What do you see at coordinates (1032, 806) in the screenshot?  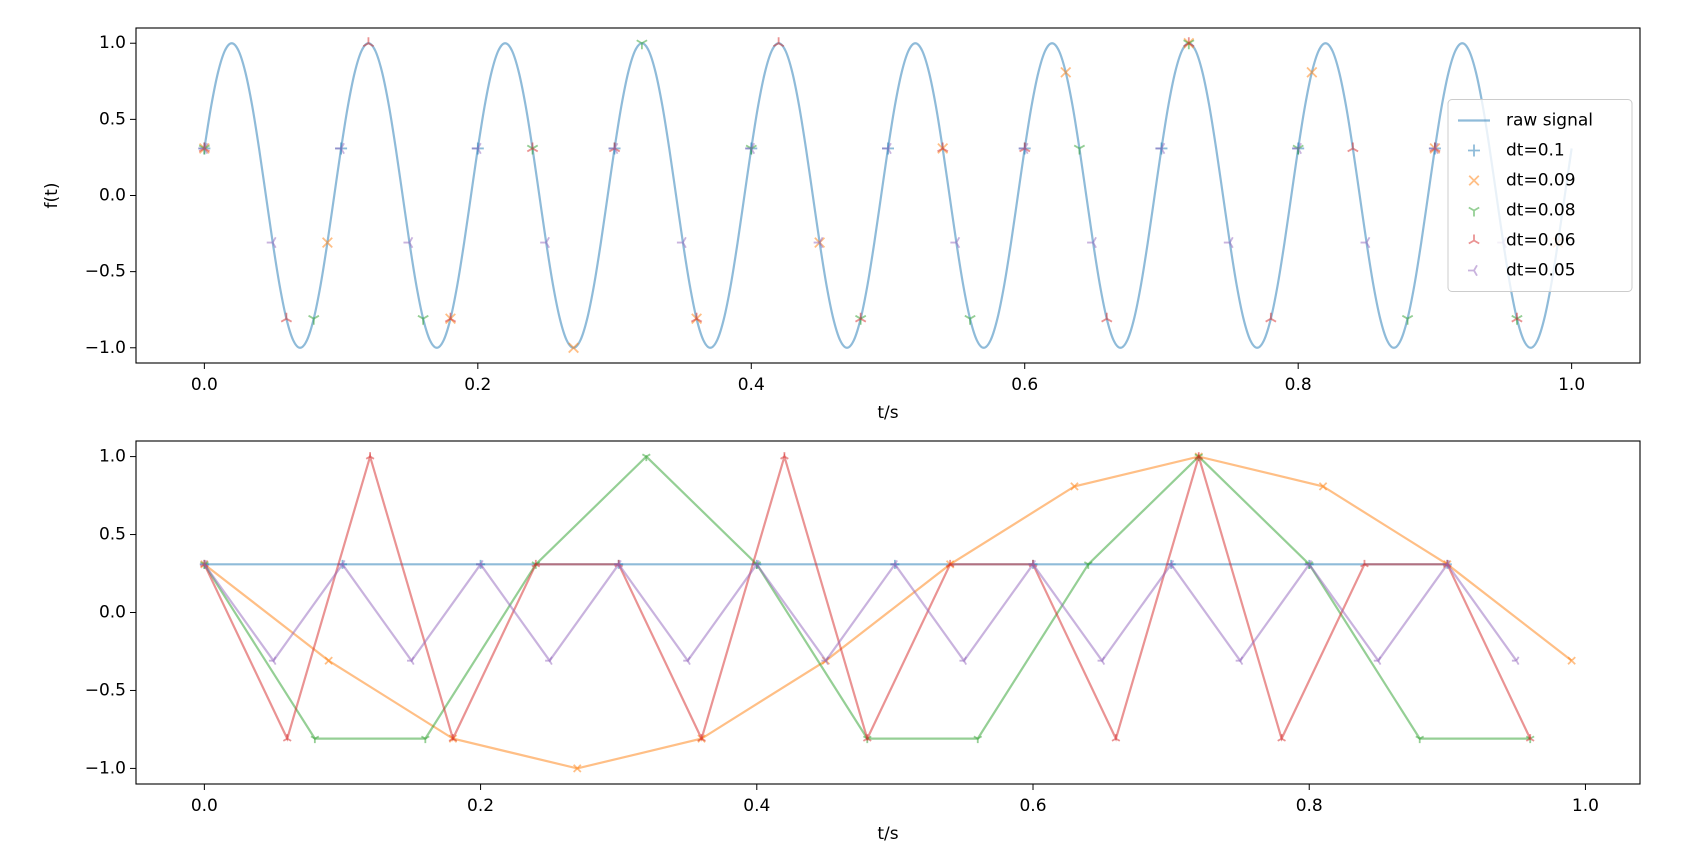 I see `x-tick-label: 0.6` at bounding box center [1032, 806].